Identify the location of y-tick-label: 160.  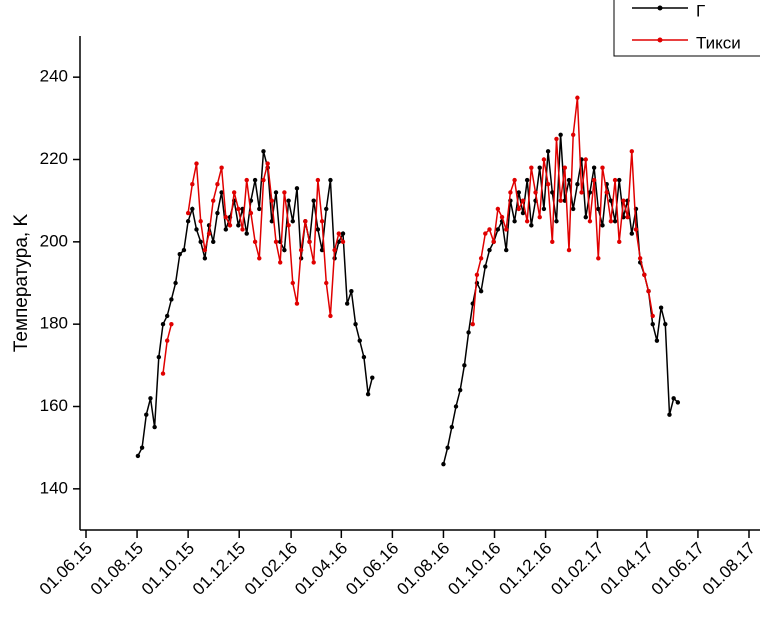
(54, 405).